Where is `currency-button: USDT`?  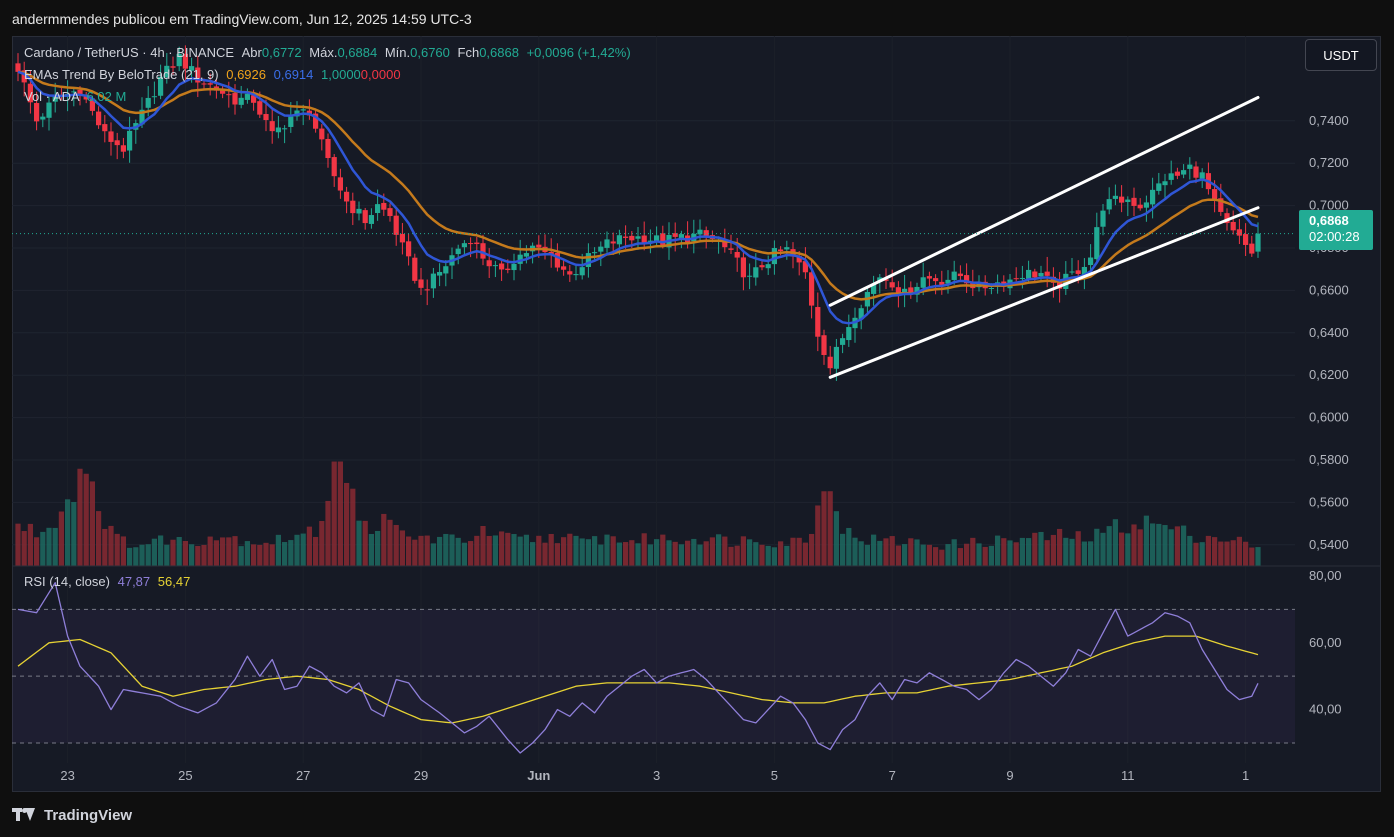 currency-button: USDT is located at coordinates (1341, 55).